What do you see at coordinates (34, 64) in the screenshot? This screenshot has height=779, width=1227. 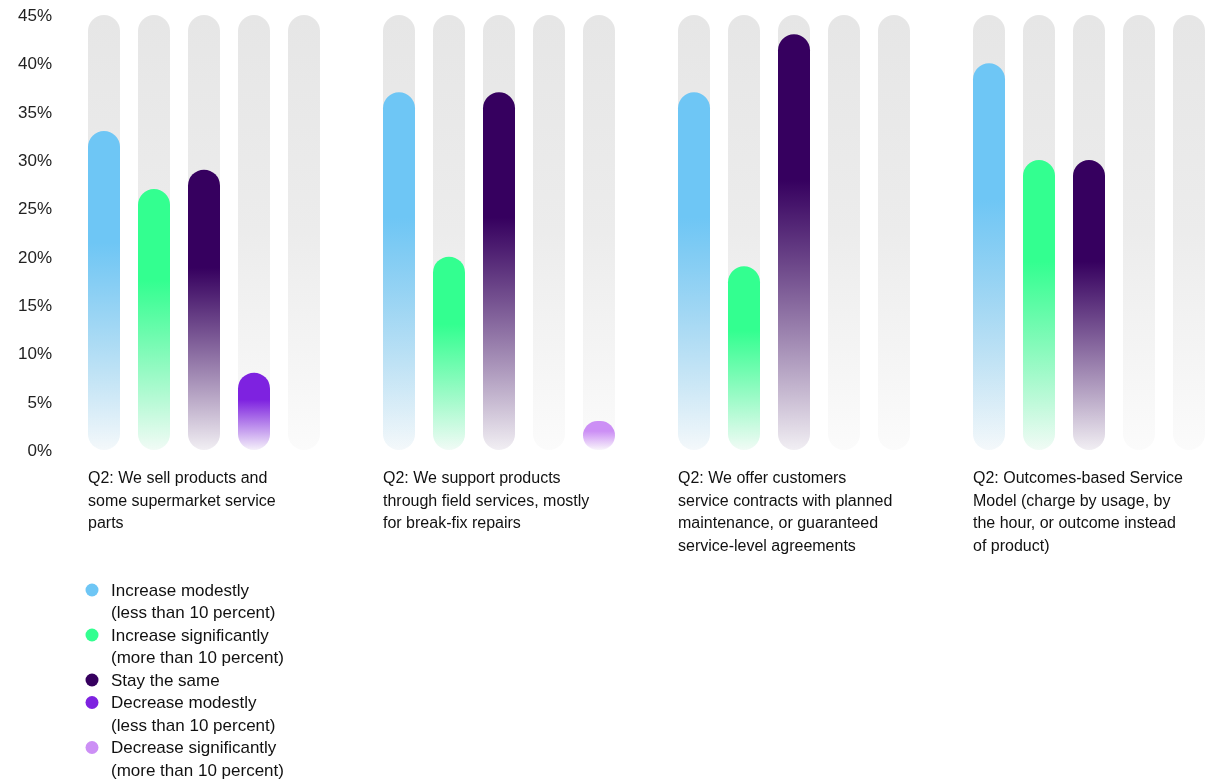 I see `y-tick-label: 40%` at bounding box center [34, 64].